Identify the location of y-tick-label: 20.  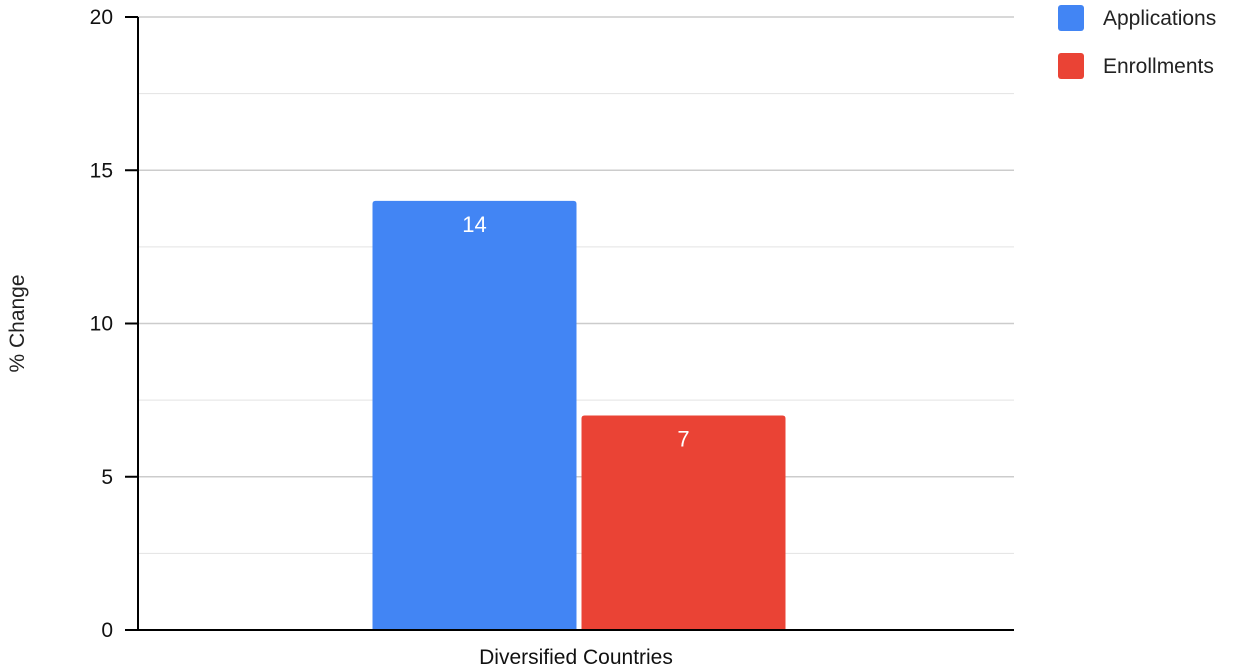
(101, 17).